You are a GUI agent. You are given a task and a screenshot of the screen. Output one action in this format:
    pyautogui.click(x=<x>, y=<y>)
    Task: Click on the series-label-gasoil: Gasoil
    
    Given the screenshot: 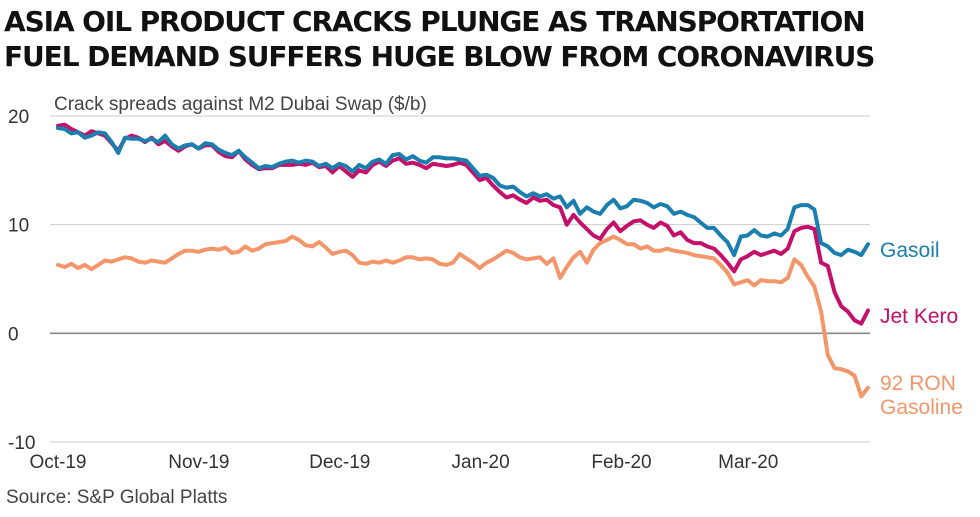 What is the action you would take?
    pyautogui.click(x=910, y=250)
    